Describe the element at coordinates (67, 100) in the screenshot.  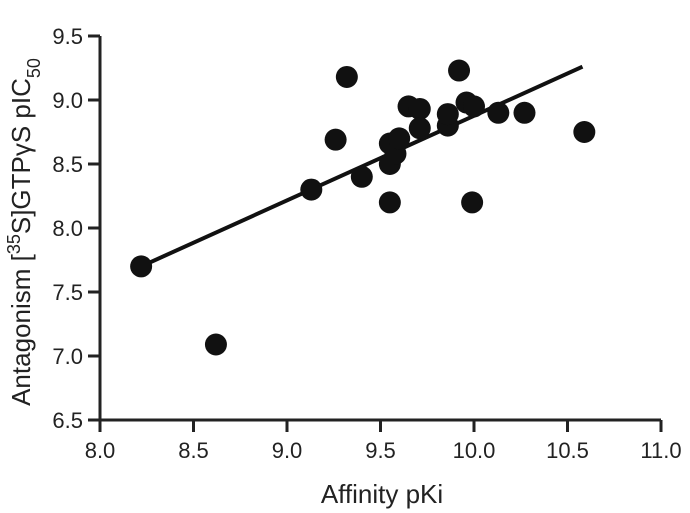
I see `y-tick-label: 9.0` at that location.